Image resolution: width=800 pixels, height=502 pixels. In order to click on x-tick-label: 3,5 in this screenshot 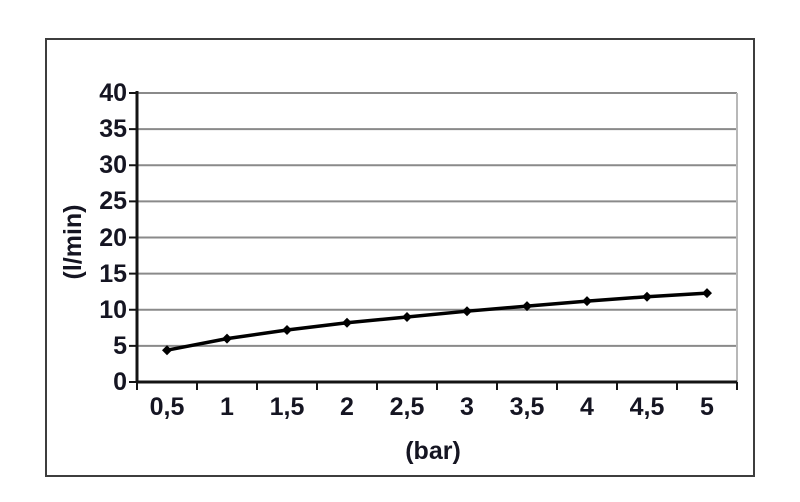, I will do `click(527, 407)`.